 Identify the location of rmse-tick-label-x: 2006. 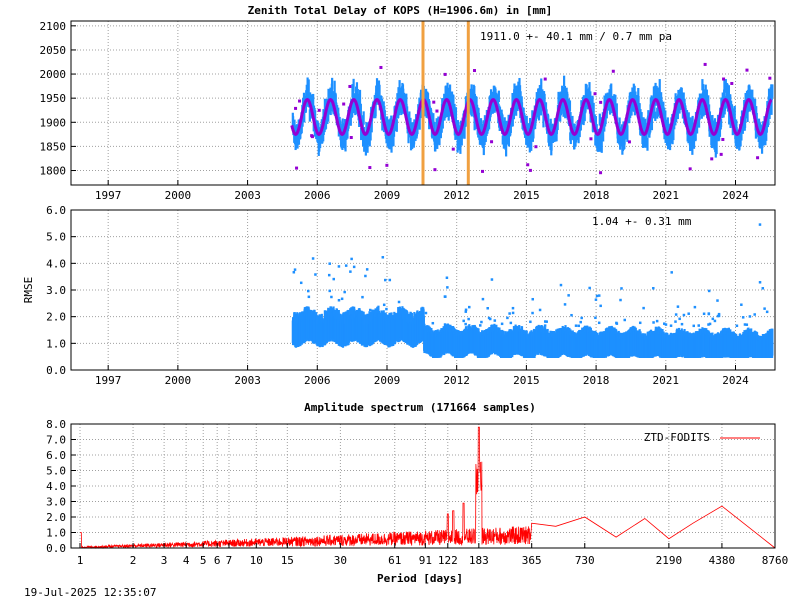
(317, 380).